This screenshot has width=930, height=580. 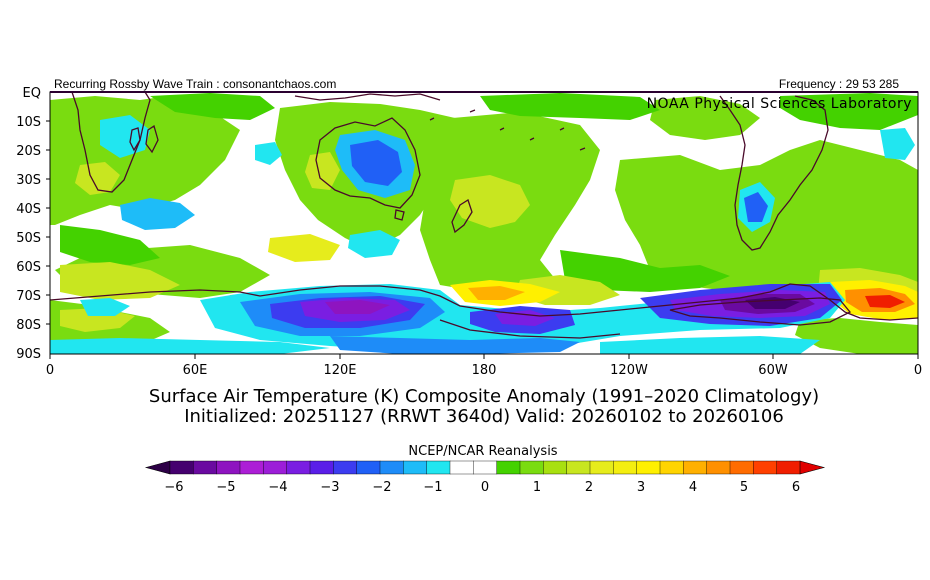 I want to click on colorbar-over-arrow, so click(x=812, y=467).